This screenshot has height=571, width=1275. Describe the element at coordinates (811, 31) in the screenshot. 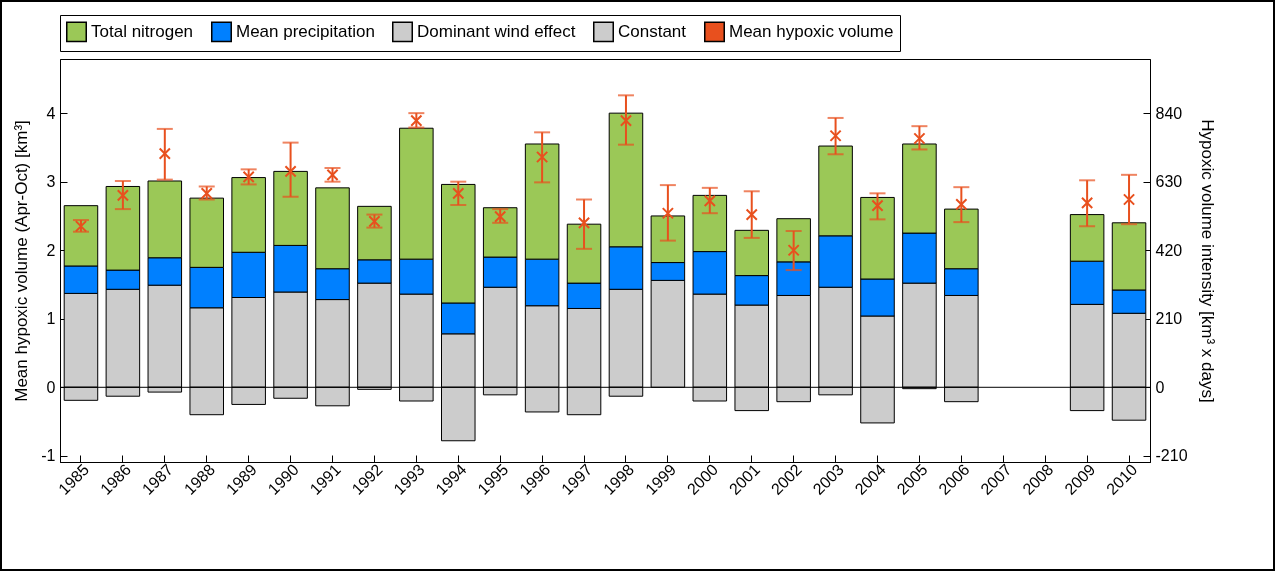

I see `legend-label: Mean hypoxic volume` at that location.